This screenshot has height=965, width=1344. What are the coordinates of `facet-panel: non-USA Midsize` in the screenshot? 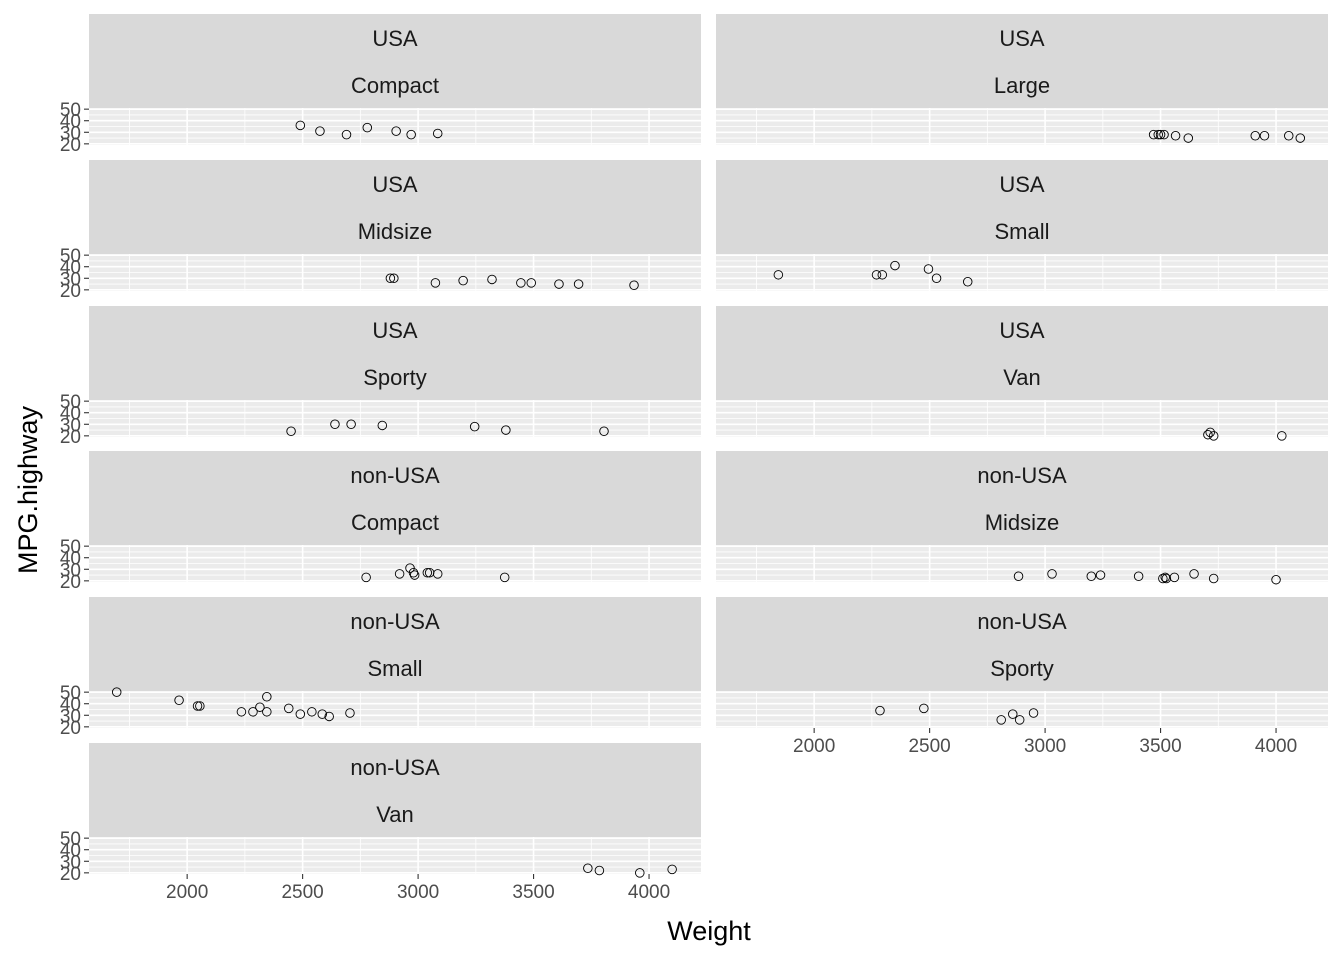 It's located at (1022, 518).